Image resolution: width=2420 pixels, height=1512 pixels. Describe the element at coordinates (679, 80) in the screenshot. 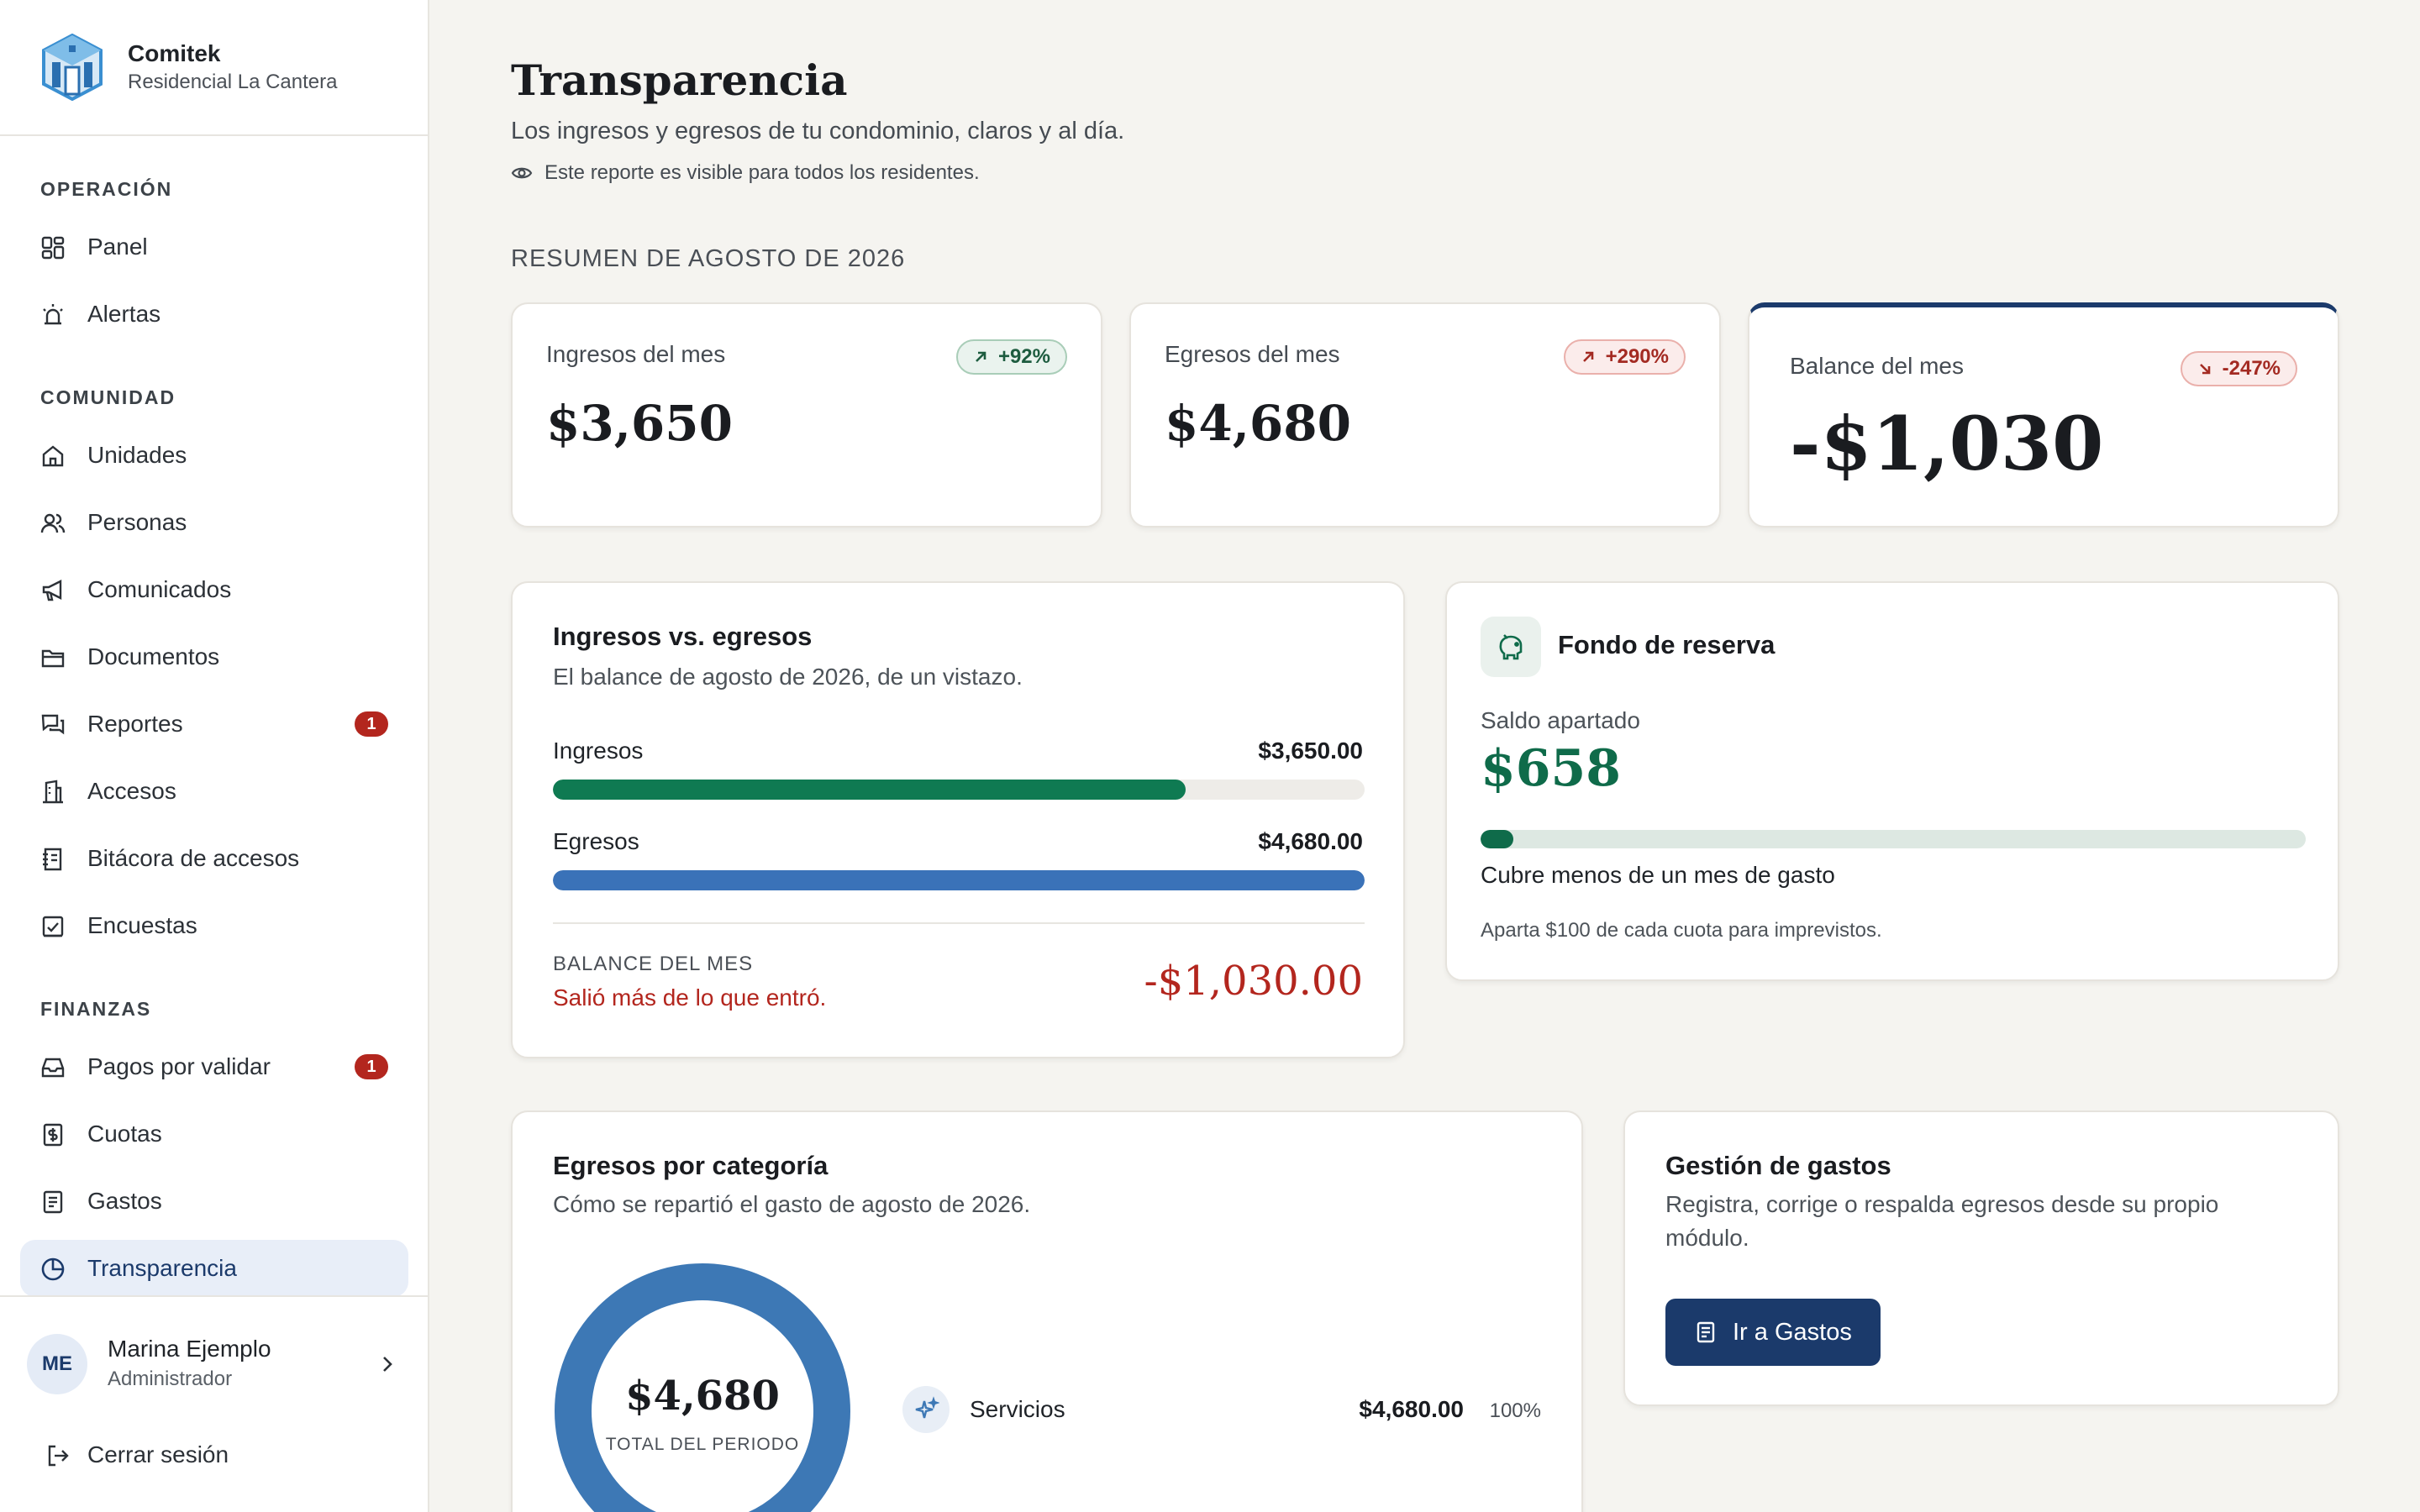

I see `page-title: Transparencia` at that location.